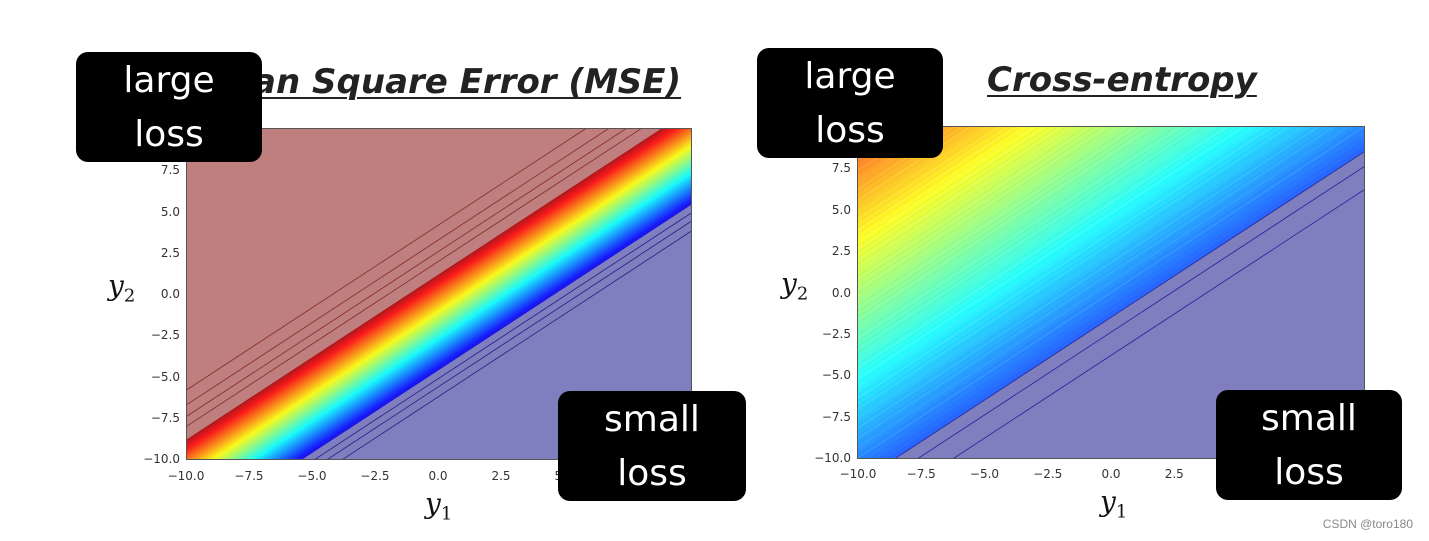  What do you see at coordinates (456, 82) in the screenshot?
I see `mse-chart-title: ean Square Error (MSE)` at bounding box center [456, 82].